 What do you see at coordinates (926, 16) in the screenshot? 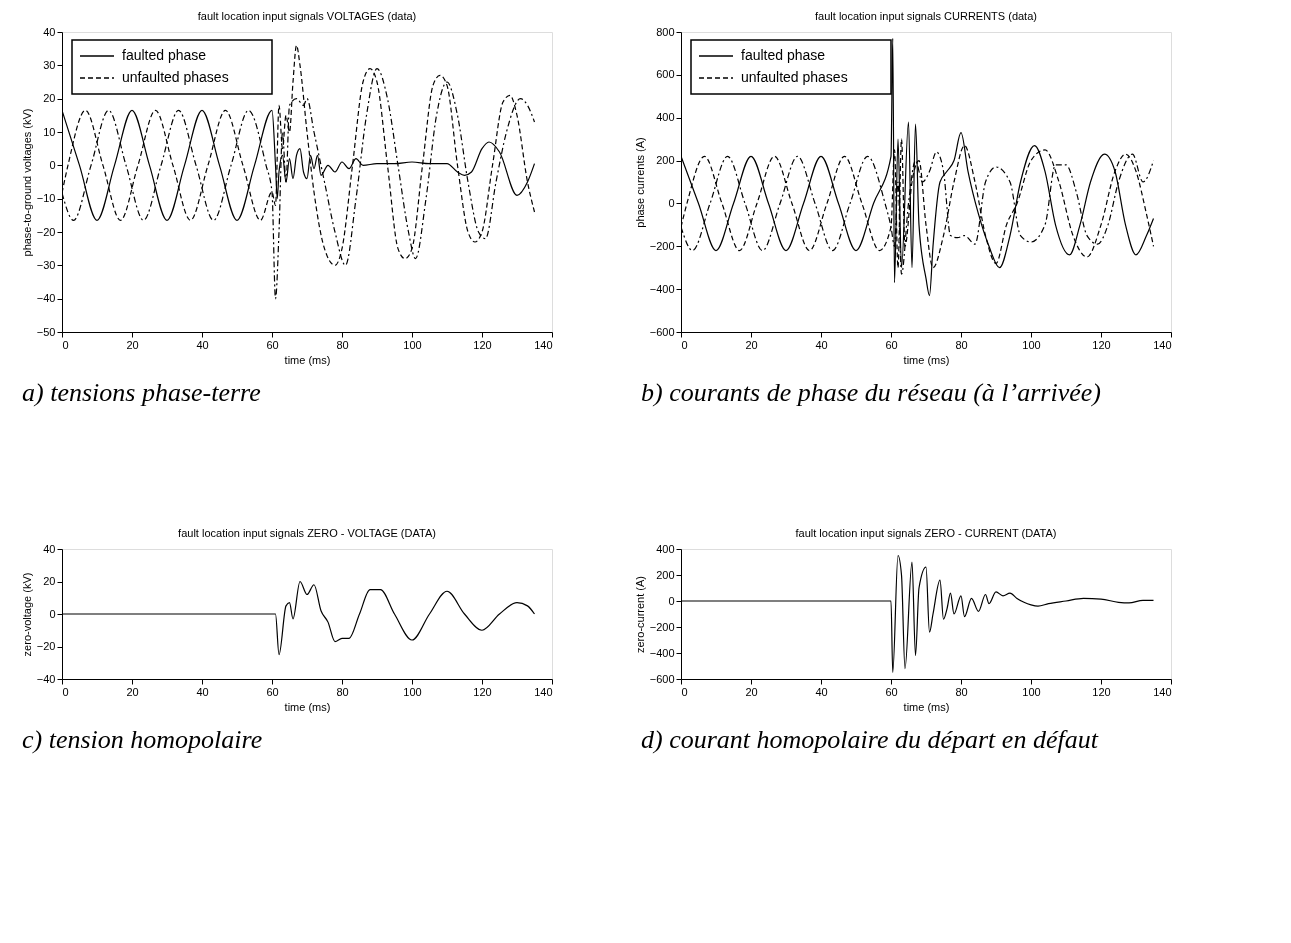
I see `chart-title: fault location input signals CURRENTS (data)` at bounding box center [926, 16].